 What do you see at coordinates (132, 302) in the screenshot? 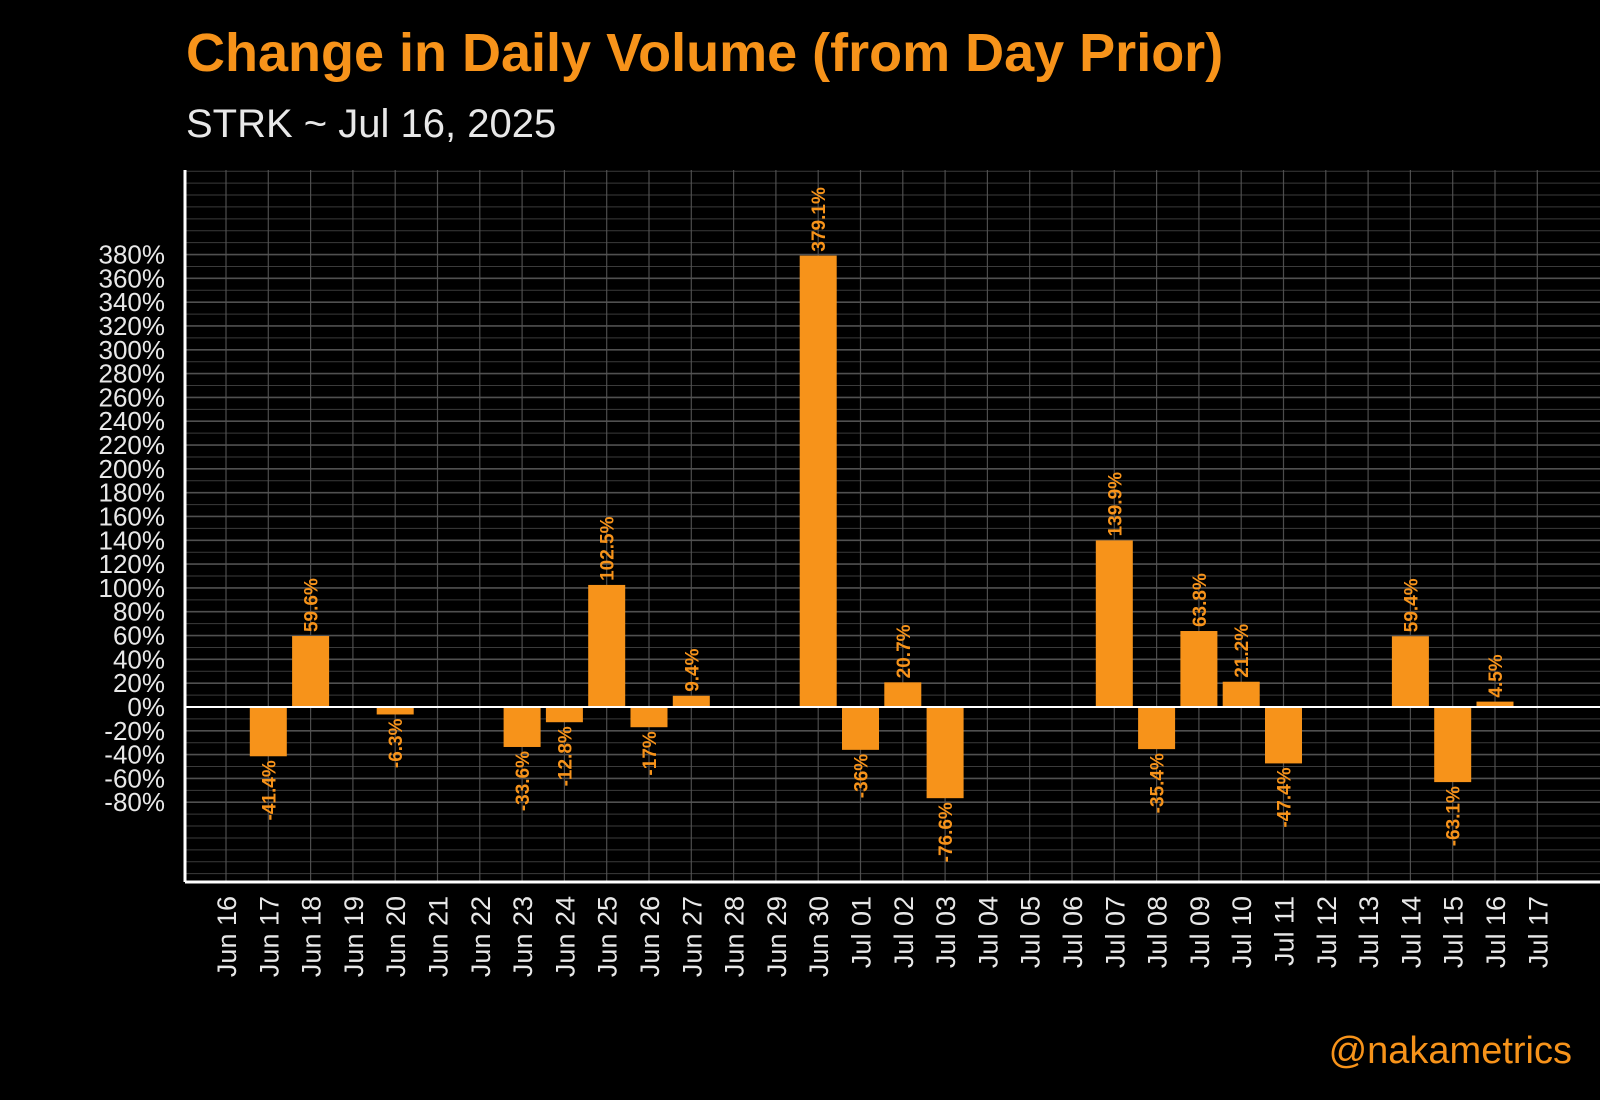
I see `y-tick-label: 340%` at bounding box center [132, 302].